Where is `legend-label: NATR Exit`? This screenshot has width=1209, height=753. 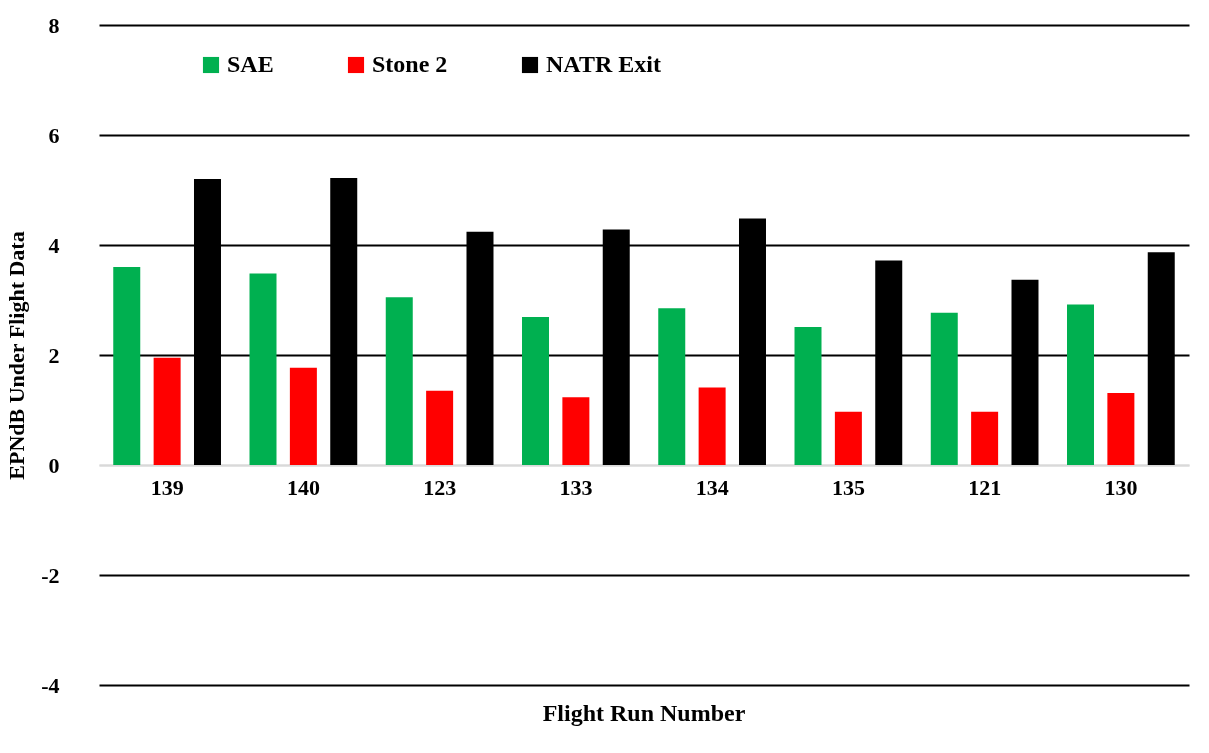 legend-label: NATR Exit is located at coordinates (603, 64).